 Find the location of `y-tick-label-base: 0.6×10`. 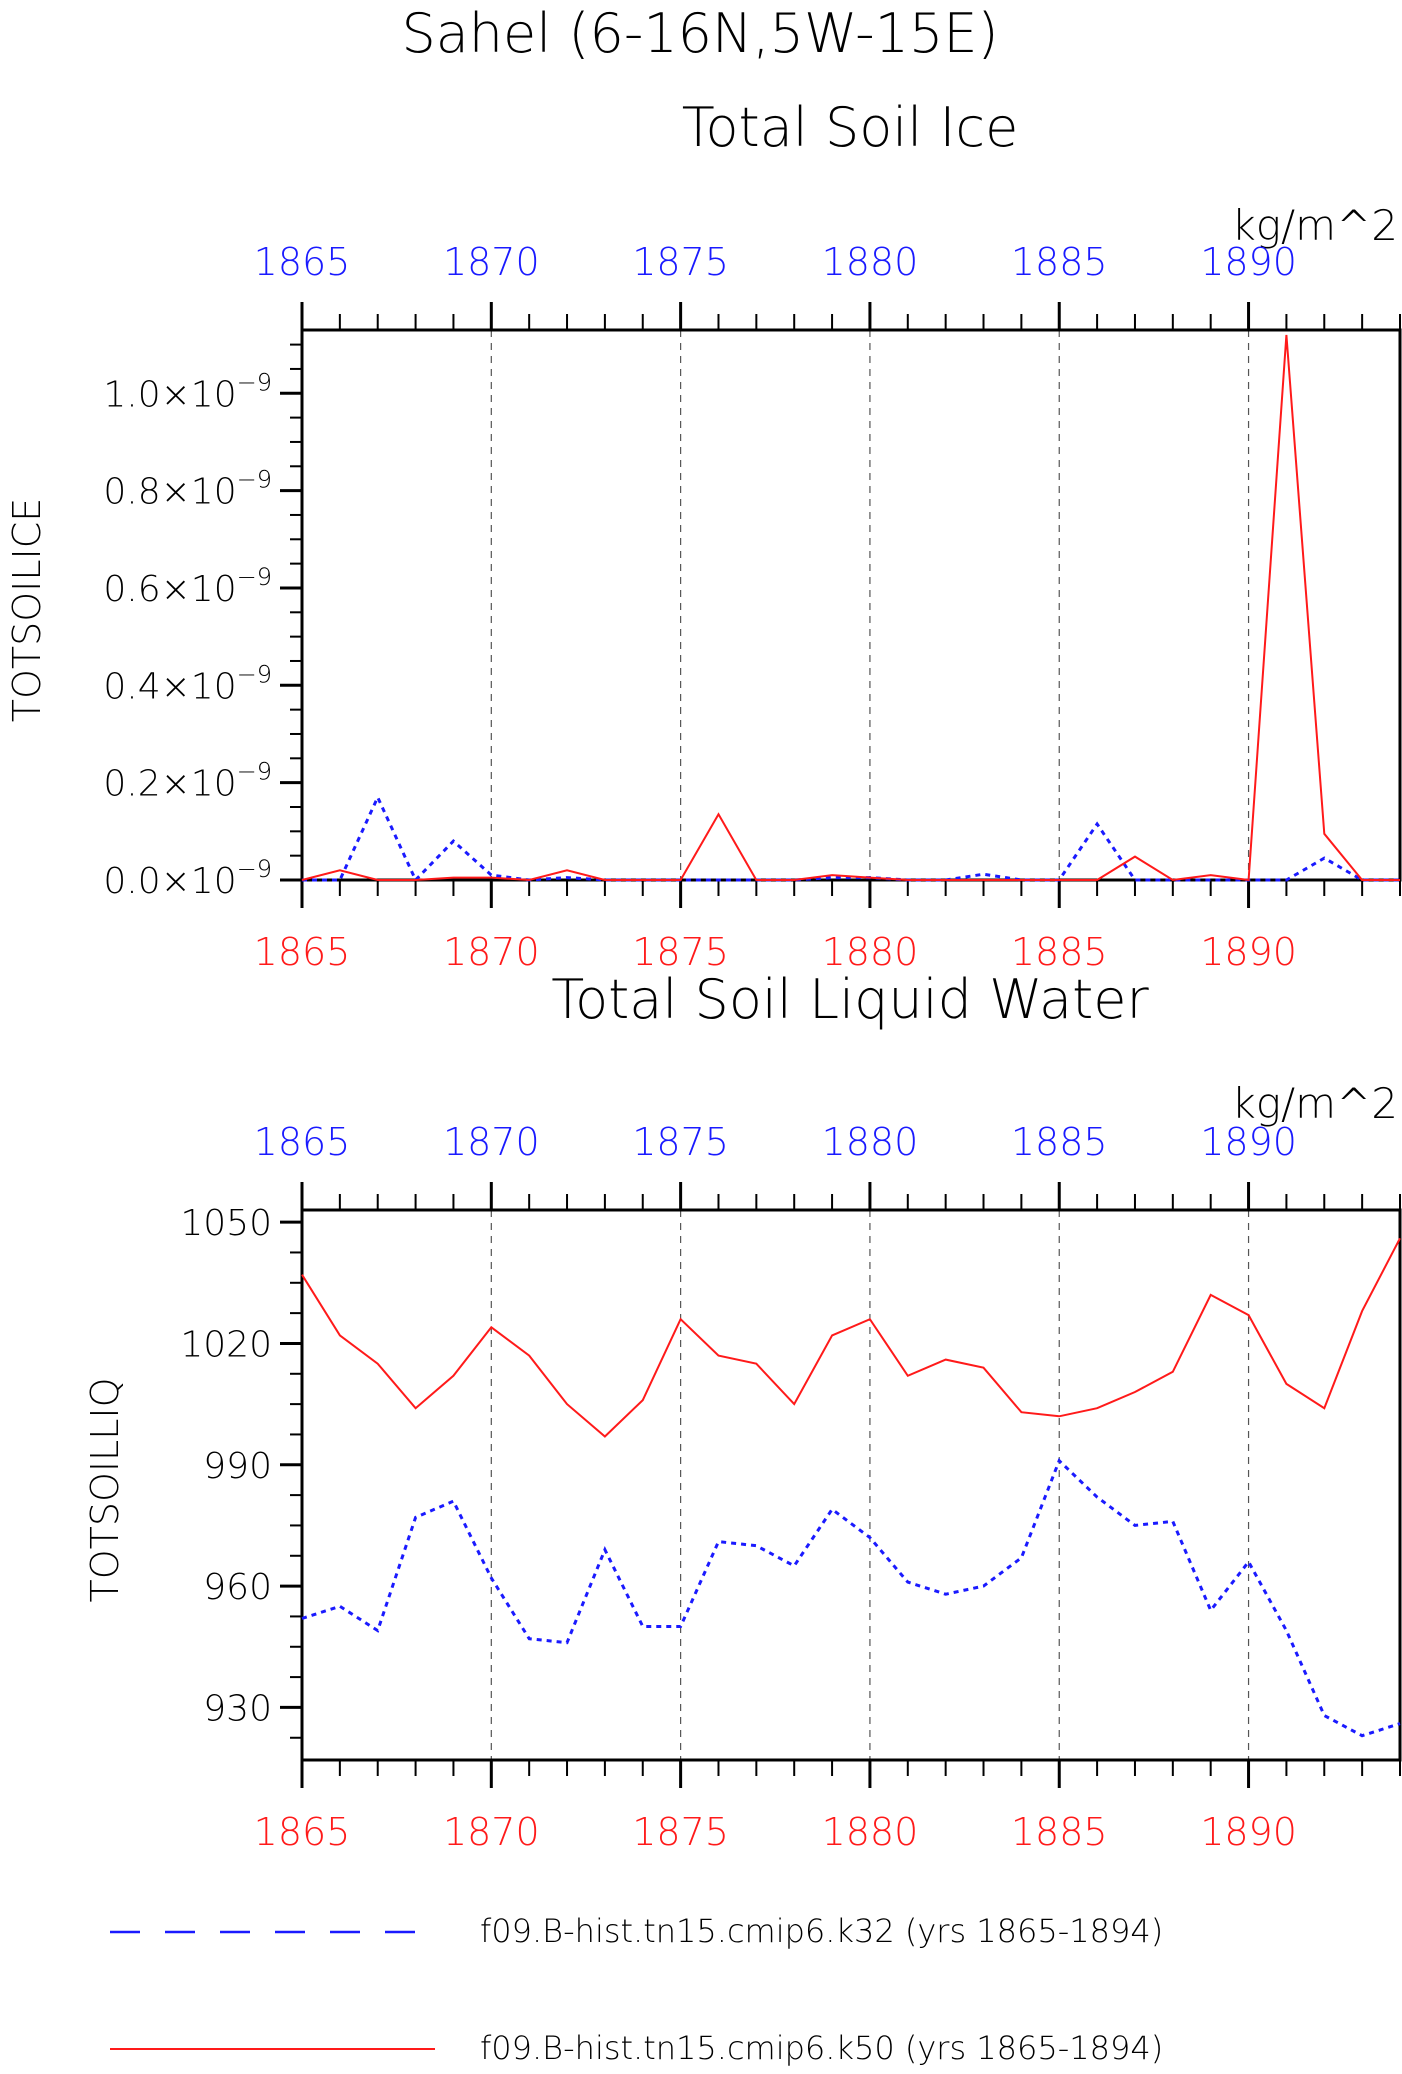

y-tick-label-base: 0.6×10 is located at coordinates (169, 589).